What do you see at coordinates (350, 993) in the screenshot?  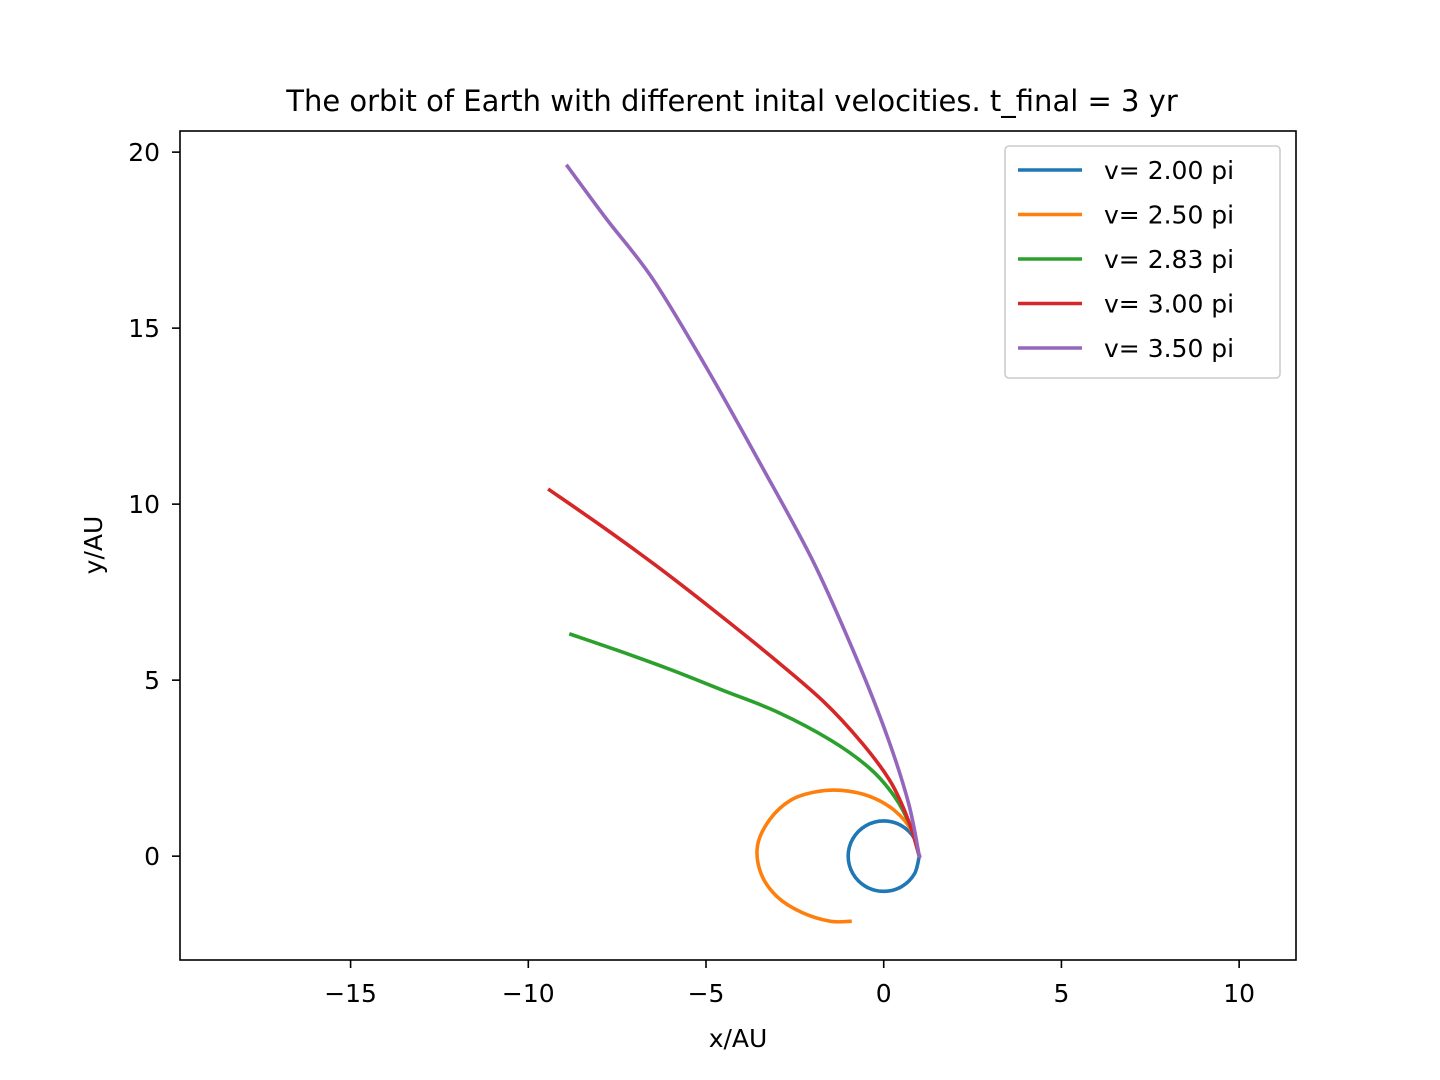 I see `x-tick-label: −15` at bounding box center [350, 993].